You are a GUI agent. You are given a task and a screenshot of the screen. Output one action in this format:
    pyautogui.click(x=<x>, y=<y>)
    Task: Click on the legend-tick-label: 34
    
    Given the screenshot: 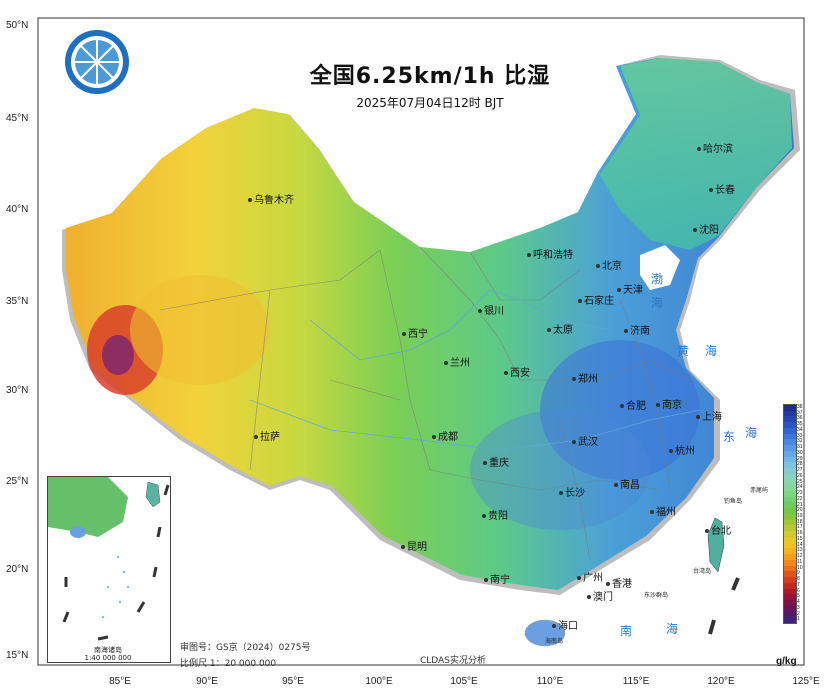 What is the action you would take?
    pyautogui.click(x=800, y=429)
    